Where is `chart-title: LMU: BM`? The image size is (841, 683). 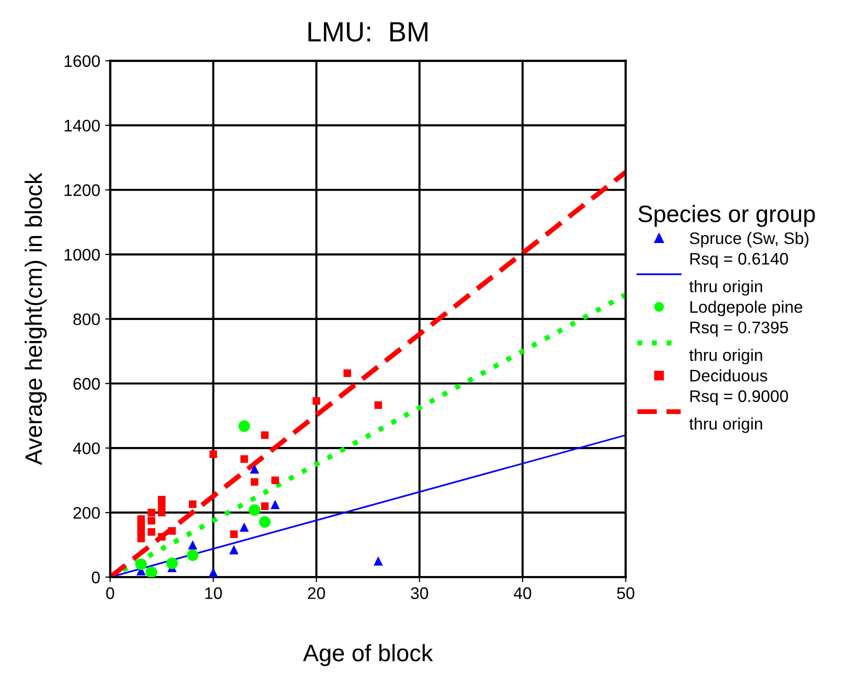
chart-title: LMU: BM is located at coordinates (368, 32).